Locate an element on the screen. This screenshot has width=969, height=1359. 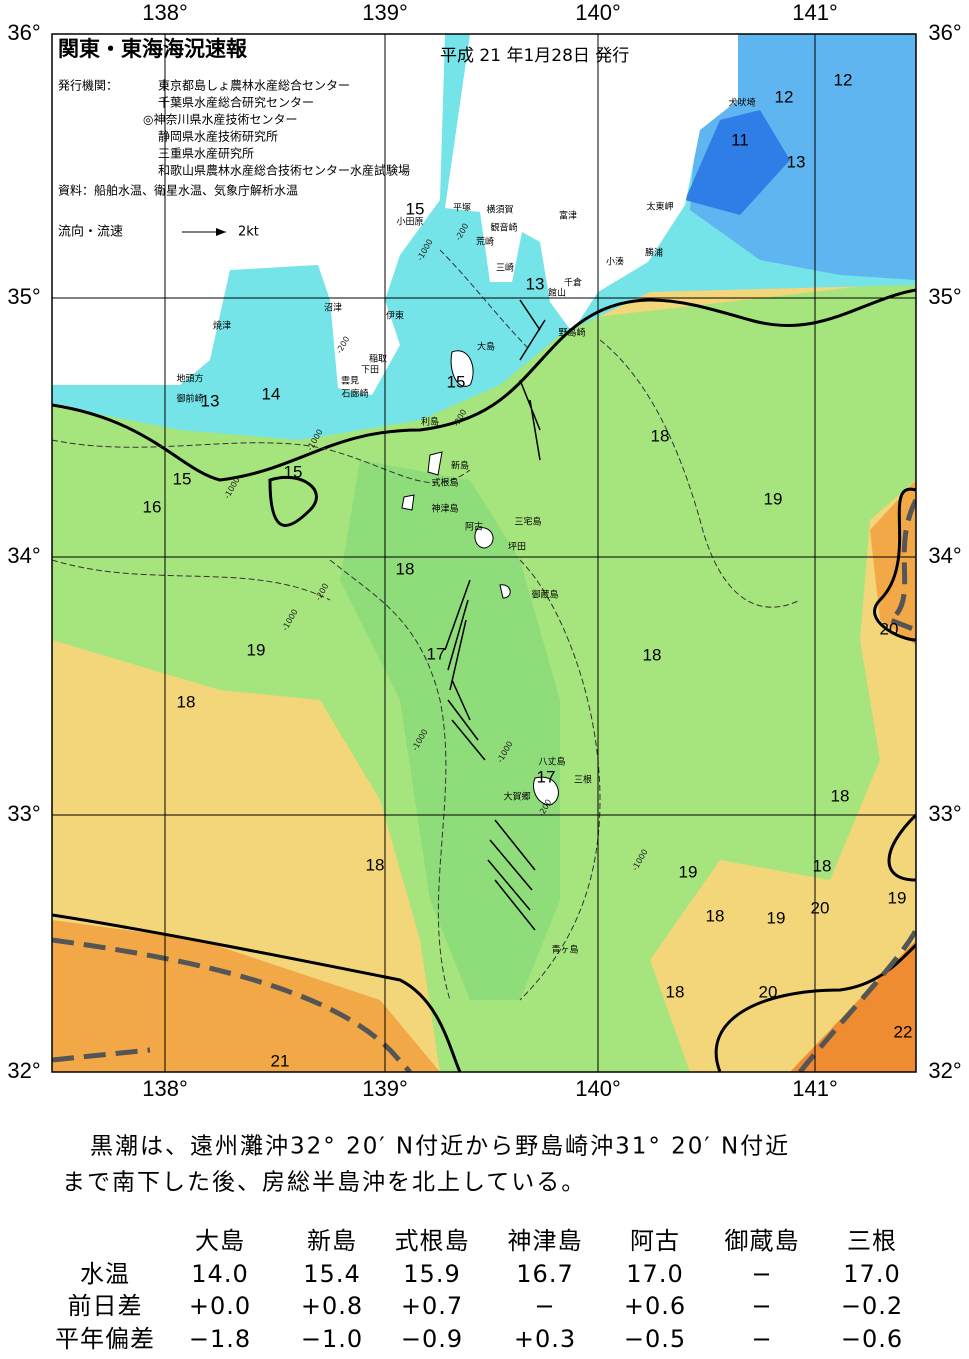
lon-label: 139° is located at coordinates (385, 12).